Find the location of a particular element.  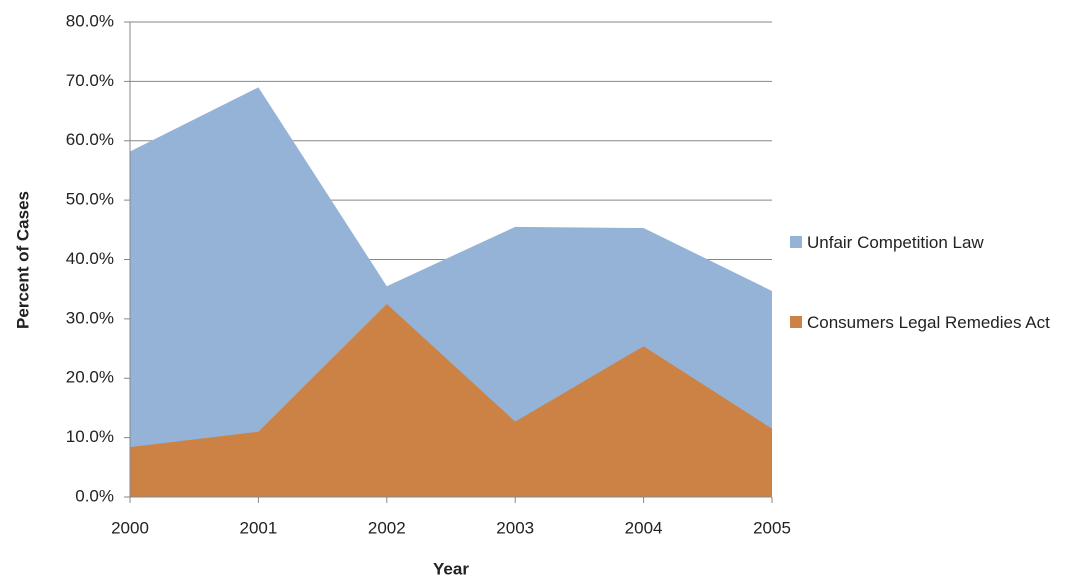

y-tick-label: 40.0% is located at coordinates (90, 258).